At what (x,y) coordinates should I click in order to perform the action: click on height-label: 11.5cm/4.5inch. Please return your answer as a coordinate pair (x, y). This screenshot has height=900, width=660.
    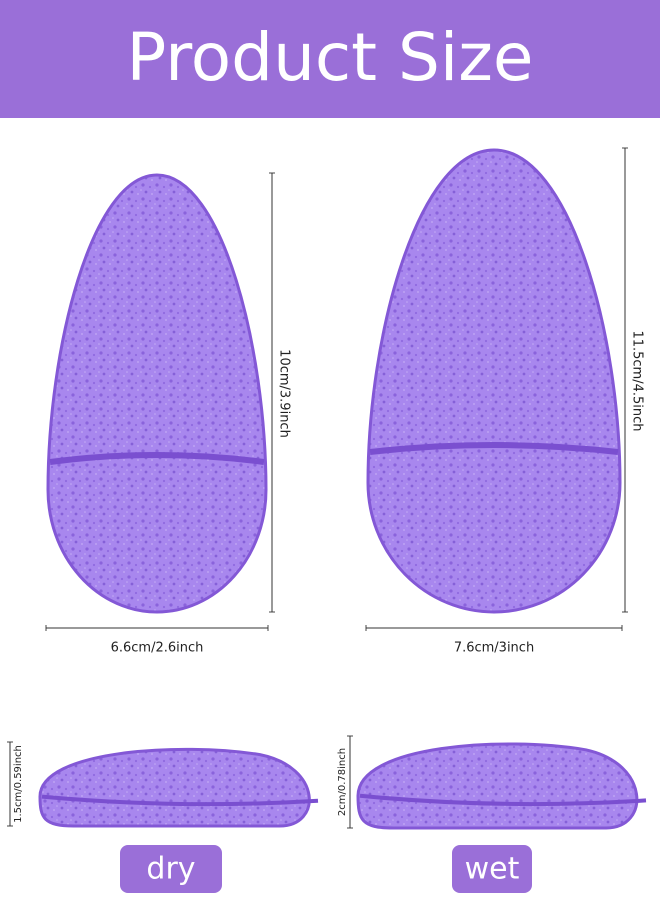
    Looking at the image, I should click on (637, 380).